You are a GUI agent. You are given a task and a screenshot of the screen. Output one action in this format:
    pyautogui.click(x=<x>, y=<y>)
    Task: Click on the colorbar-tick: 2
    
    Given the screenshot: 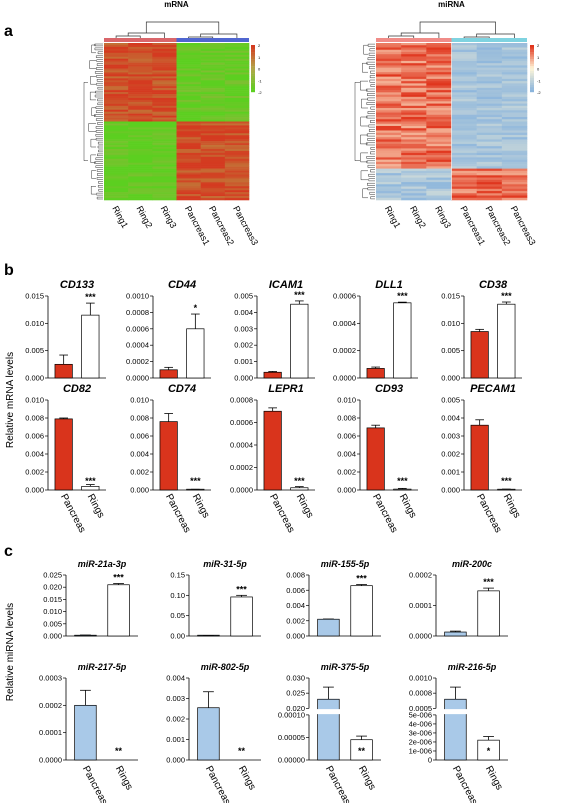 What is the action you would take?
    pyautogui.click(x=538, y=45)
    